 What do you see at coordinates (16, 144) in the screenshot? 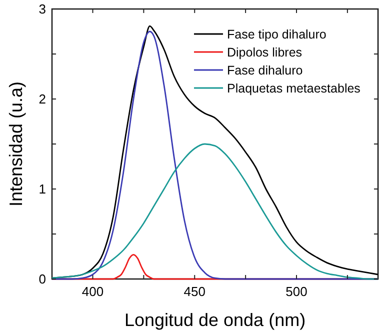
I see `y-axis-title: Intensidad (u.a)` at bounding box center [16, 144].